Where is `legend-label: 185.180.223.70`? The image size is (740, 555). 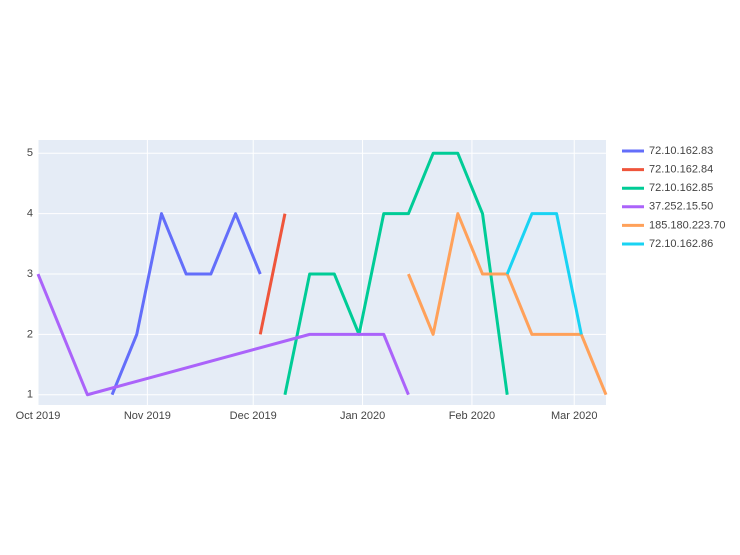 legend-label: 185.180.223.70 is located at coordinates (687, 225).